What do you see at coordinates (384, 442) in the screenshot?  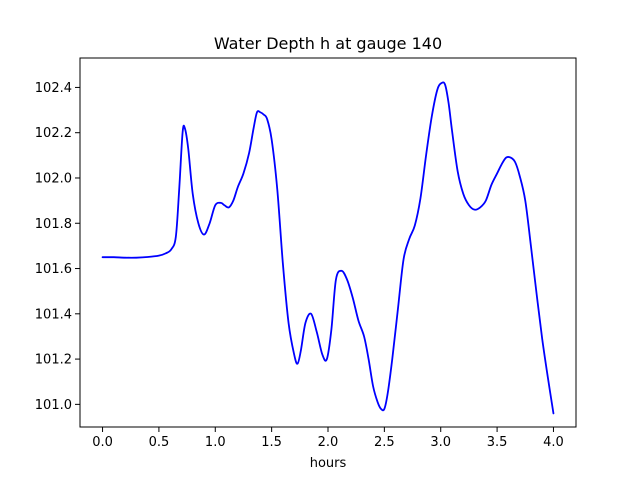 I see `x-tick-label: 2.5` at bounding box center [384, 442].